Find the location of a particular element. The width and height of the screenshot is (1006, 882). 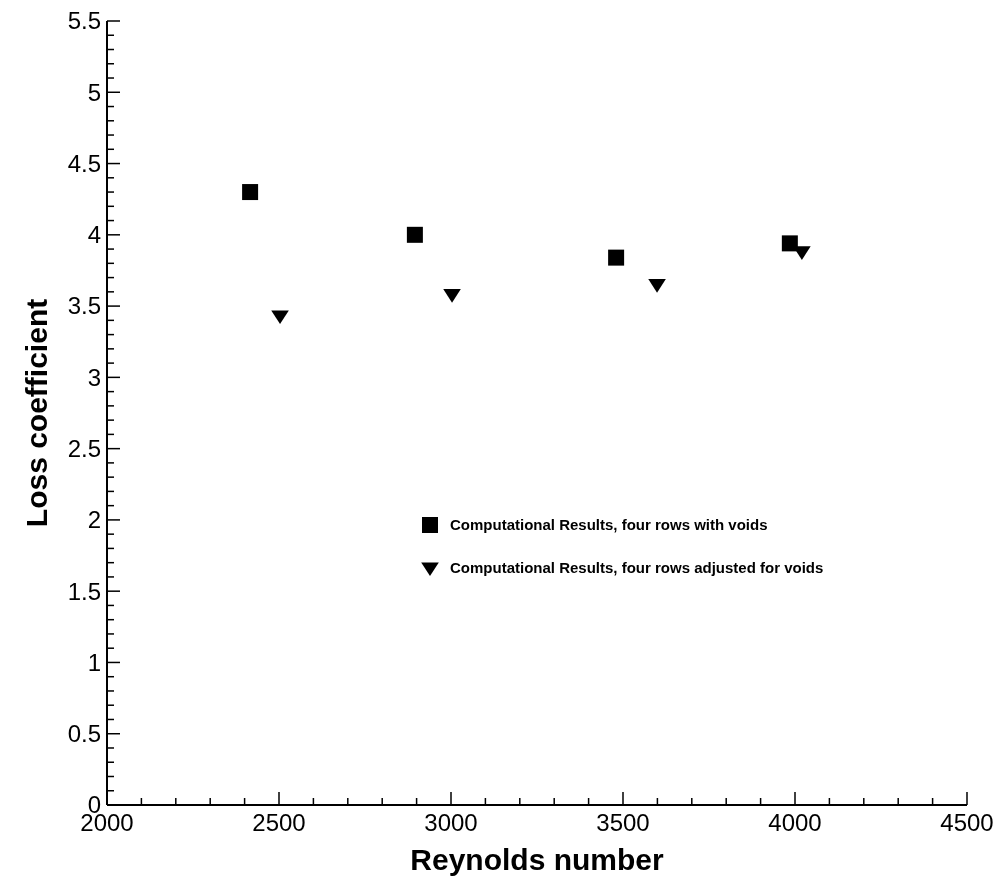

legend-label: Computational Results, four rows adjusted for voids is located at coordinates (637, 568).